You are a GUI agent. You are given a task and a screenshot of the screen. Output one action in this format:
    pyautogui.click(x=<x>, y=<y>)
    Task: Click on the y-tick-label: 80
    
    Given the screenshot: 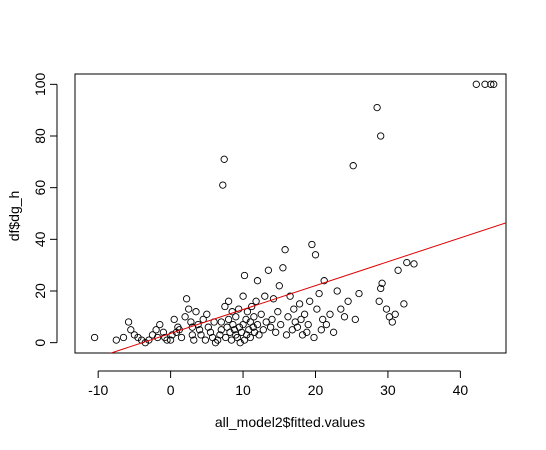 What is the action you would take?
    pyautogui.click(x=40, y=136)
    